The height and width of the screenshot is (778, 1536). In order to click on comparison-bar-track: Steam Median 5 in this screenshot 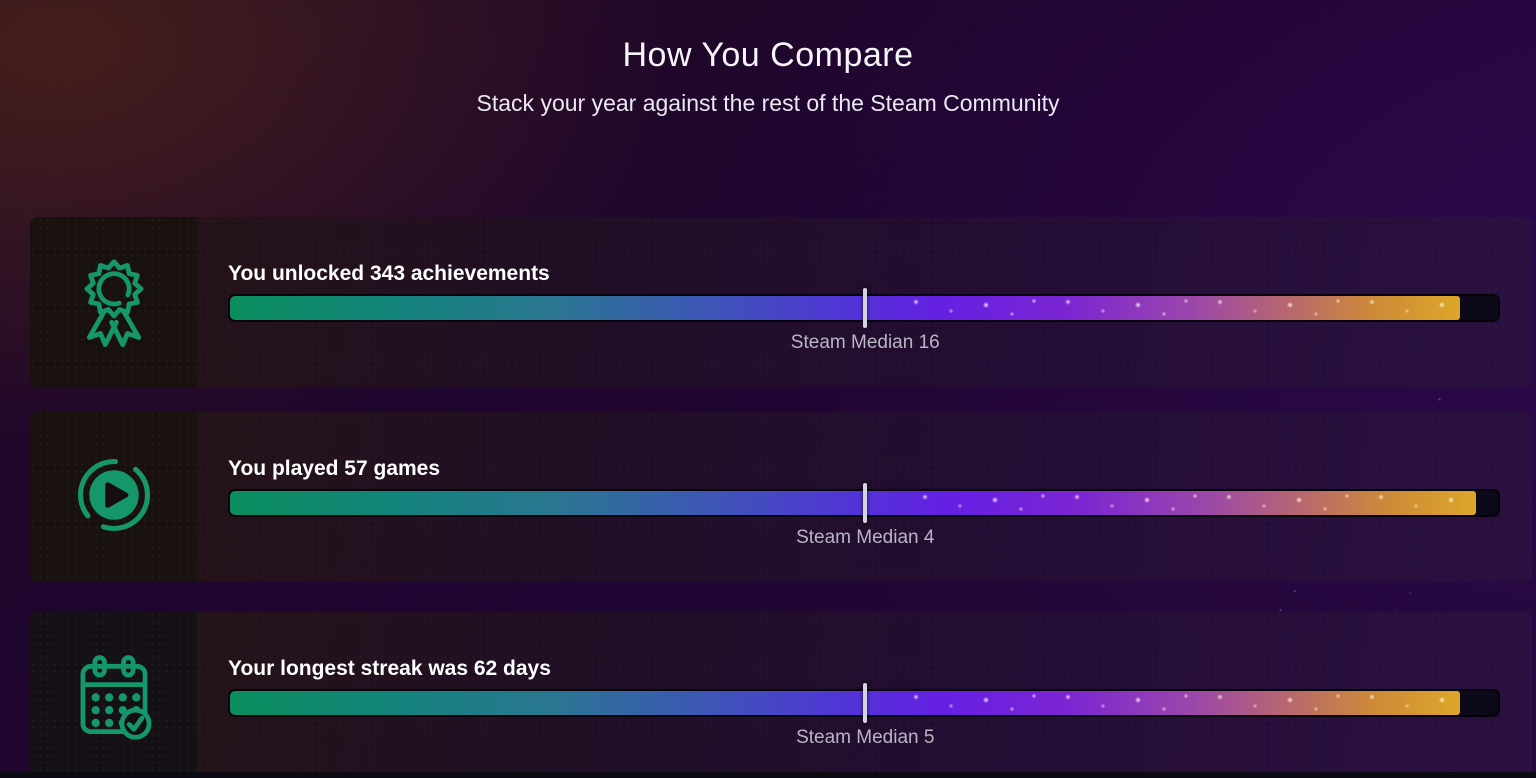, I will do `click(864, 715)`.